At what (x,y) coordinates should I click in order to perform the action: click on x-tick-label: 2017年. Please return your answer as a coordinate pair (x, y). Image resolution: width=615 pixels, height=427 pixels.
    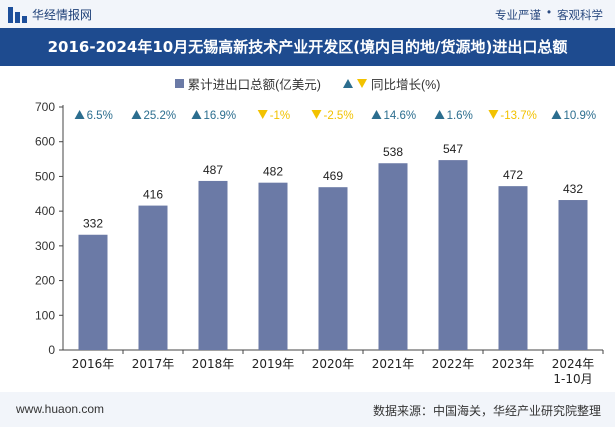
    Looking at the image, I should click on (153, 364).